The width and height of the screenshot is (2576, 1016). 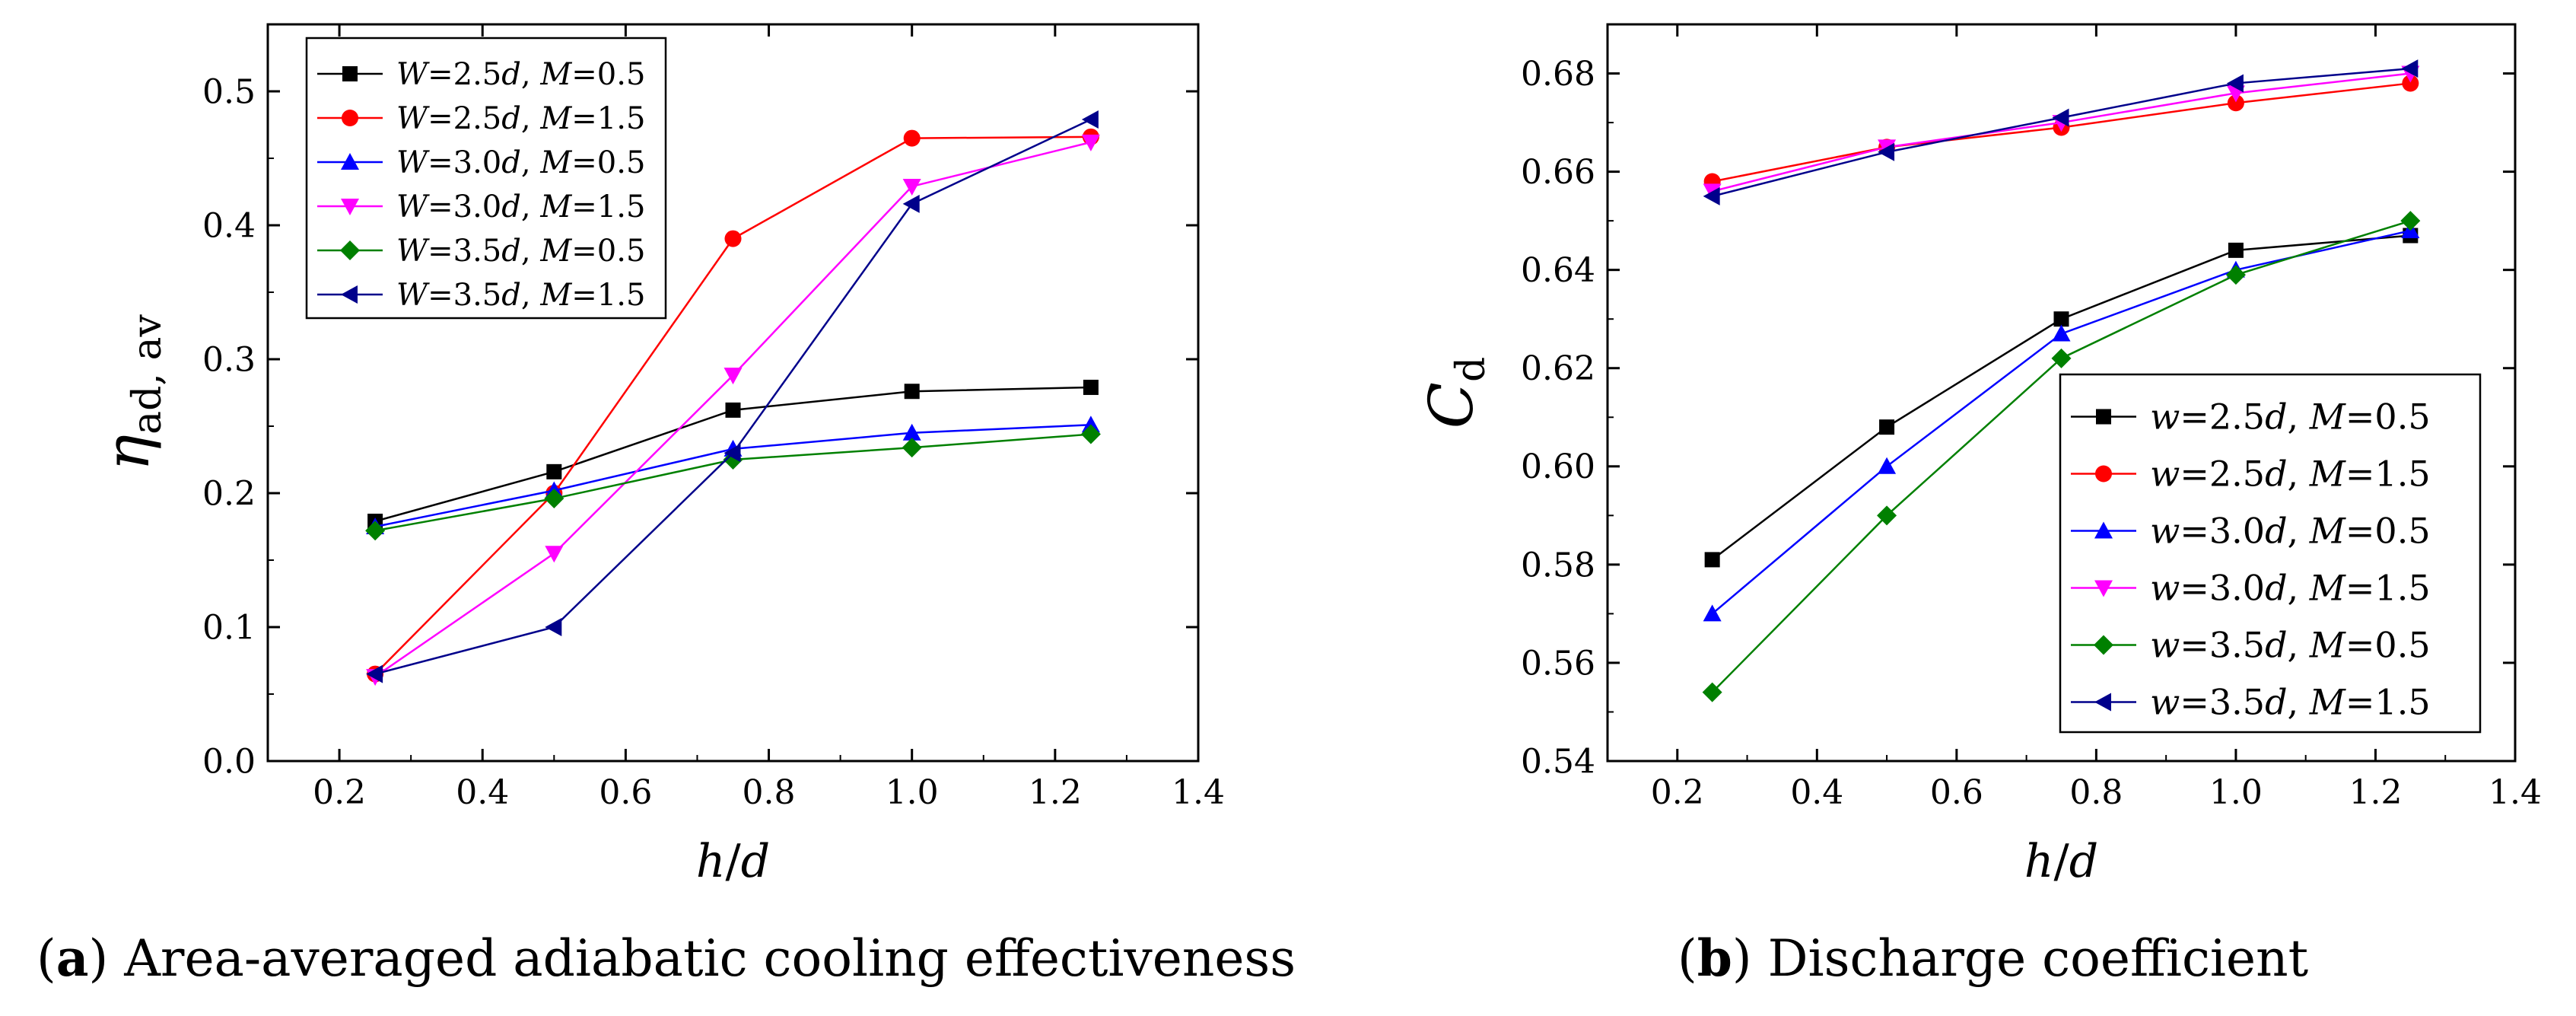 I want to click on legend-item: w=3.0d, M=0.5, so click(x=2251, y=531).